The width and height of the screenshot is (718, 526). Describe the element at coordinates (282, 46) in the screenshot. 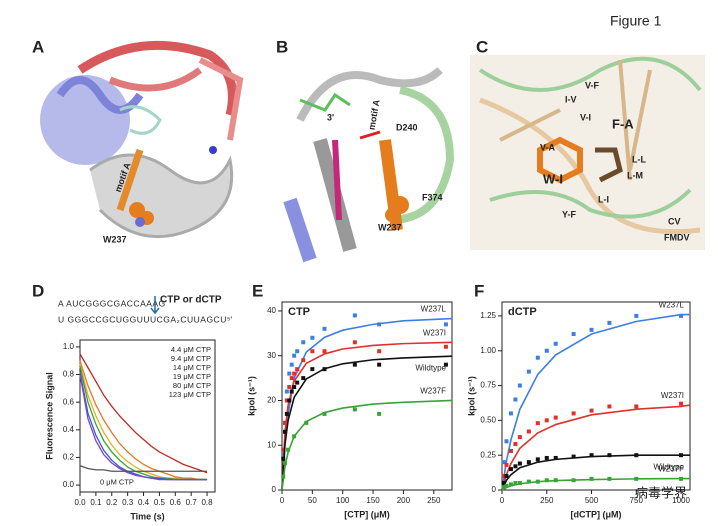

I see `panel-letter: B` at that location.